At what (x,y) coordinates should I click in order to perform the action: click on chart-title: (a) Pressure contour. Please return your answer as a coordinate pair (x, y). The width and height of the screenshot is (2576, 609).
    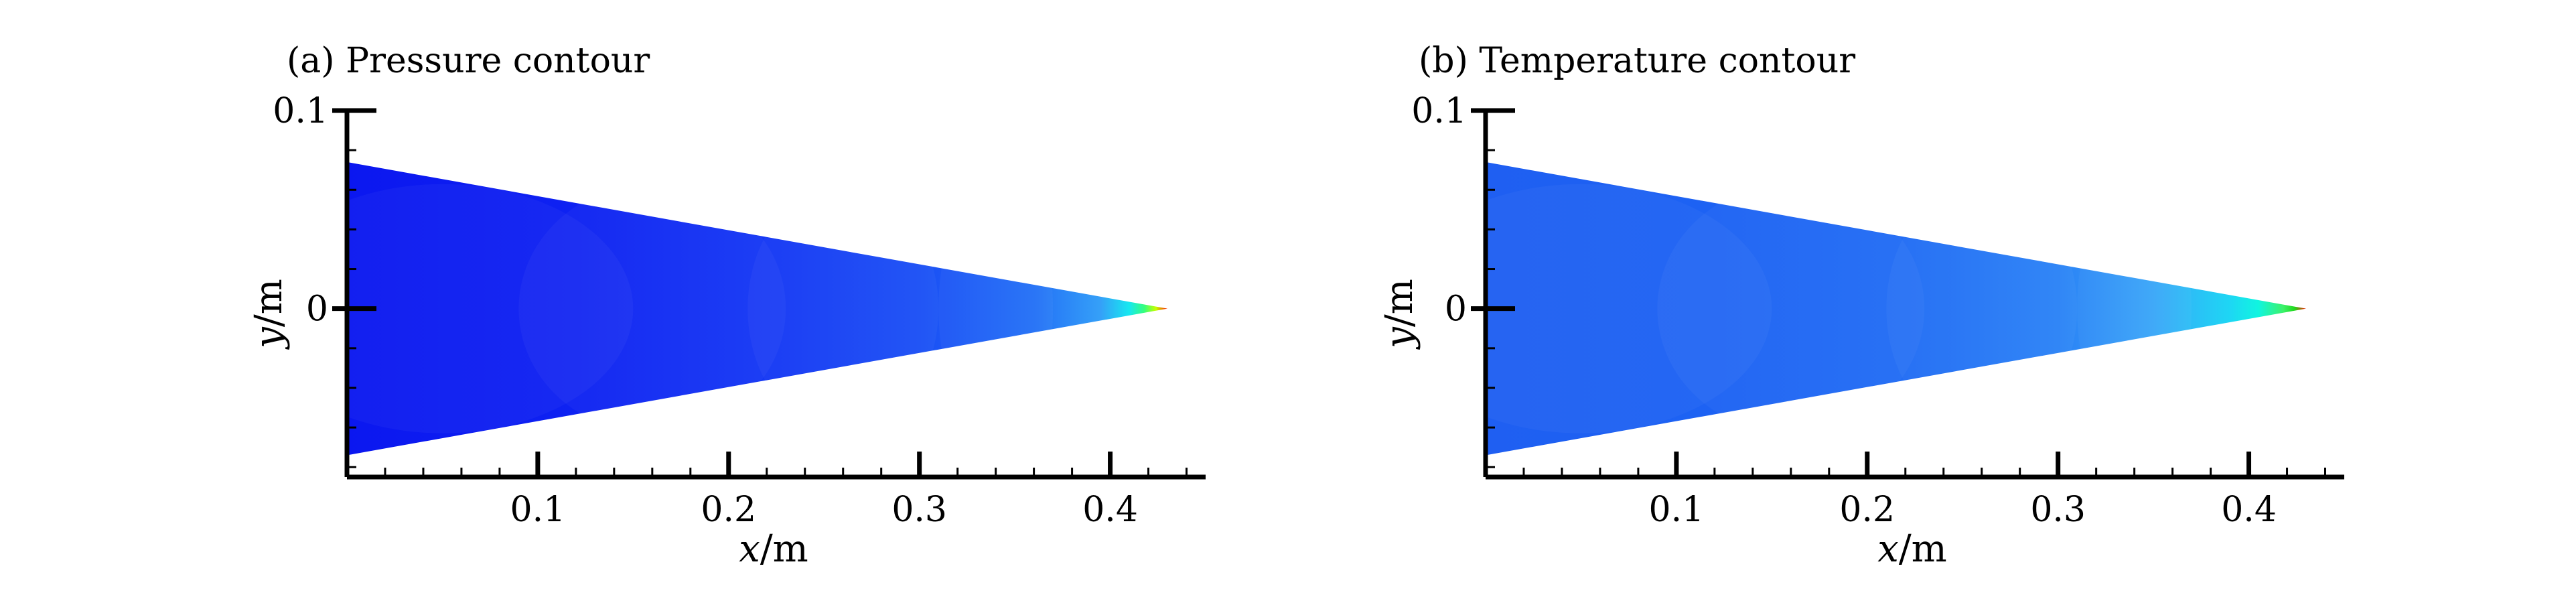
    Looking at the image, I should click on (468, 61).